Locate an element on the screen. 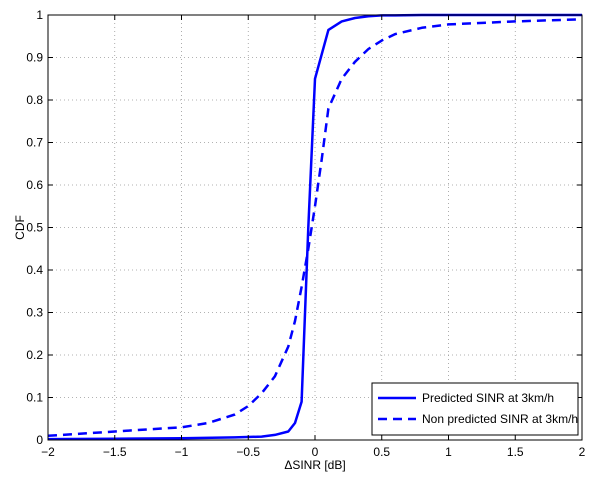 This screenshot has height=477, width=591. x-axis-label: ΔSINR [dB] is located at coordinates (314, 465).